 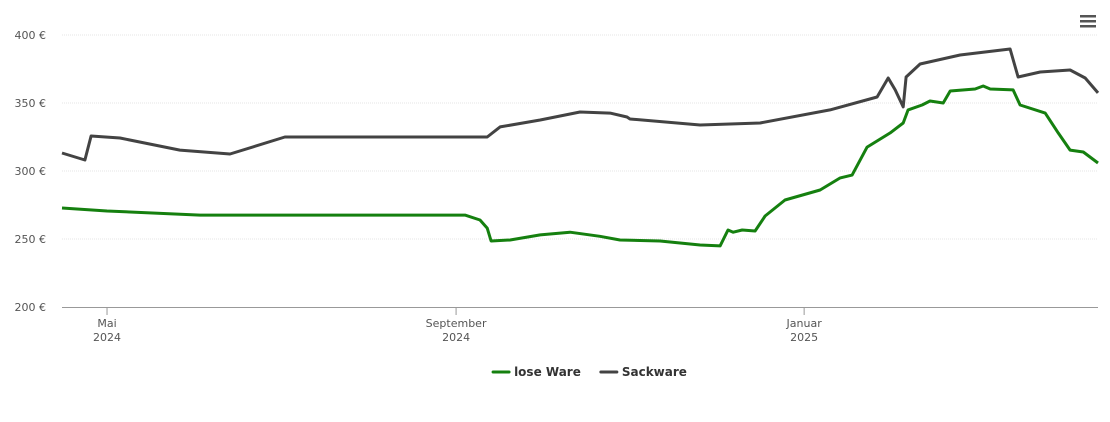 What do you see at coordinates (547, 372) in the screenshot?
I see `legend-label: lose Ware` at bounding box center [547, 372].